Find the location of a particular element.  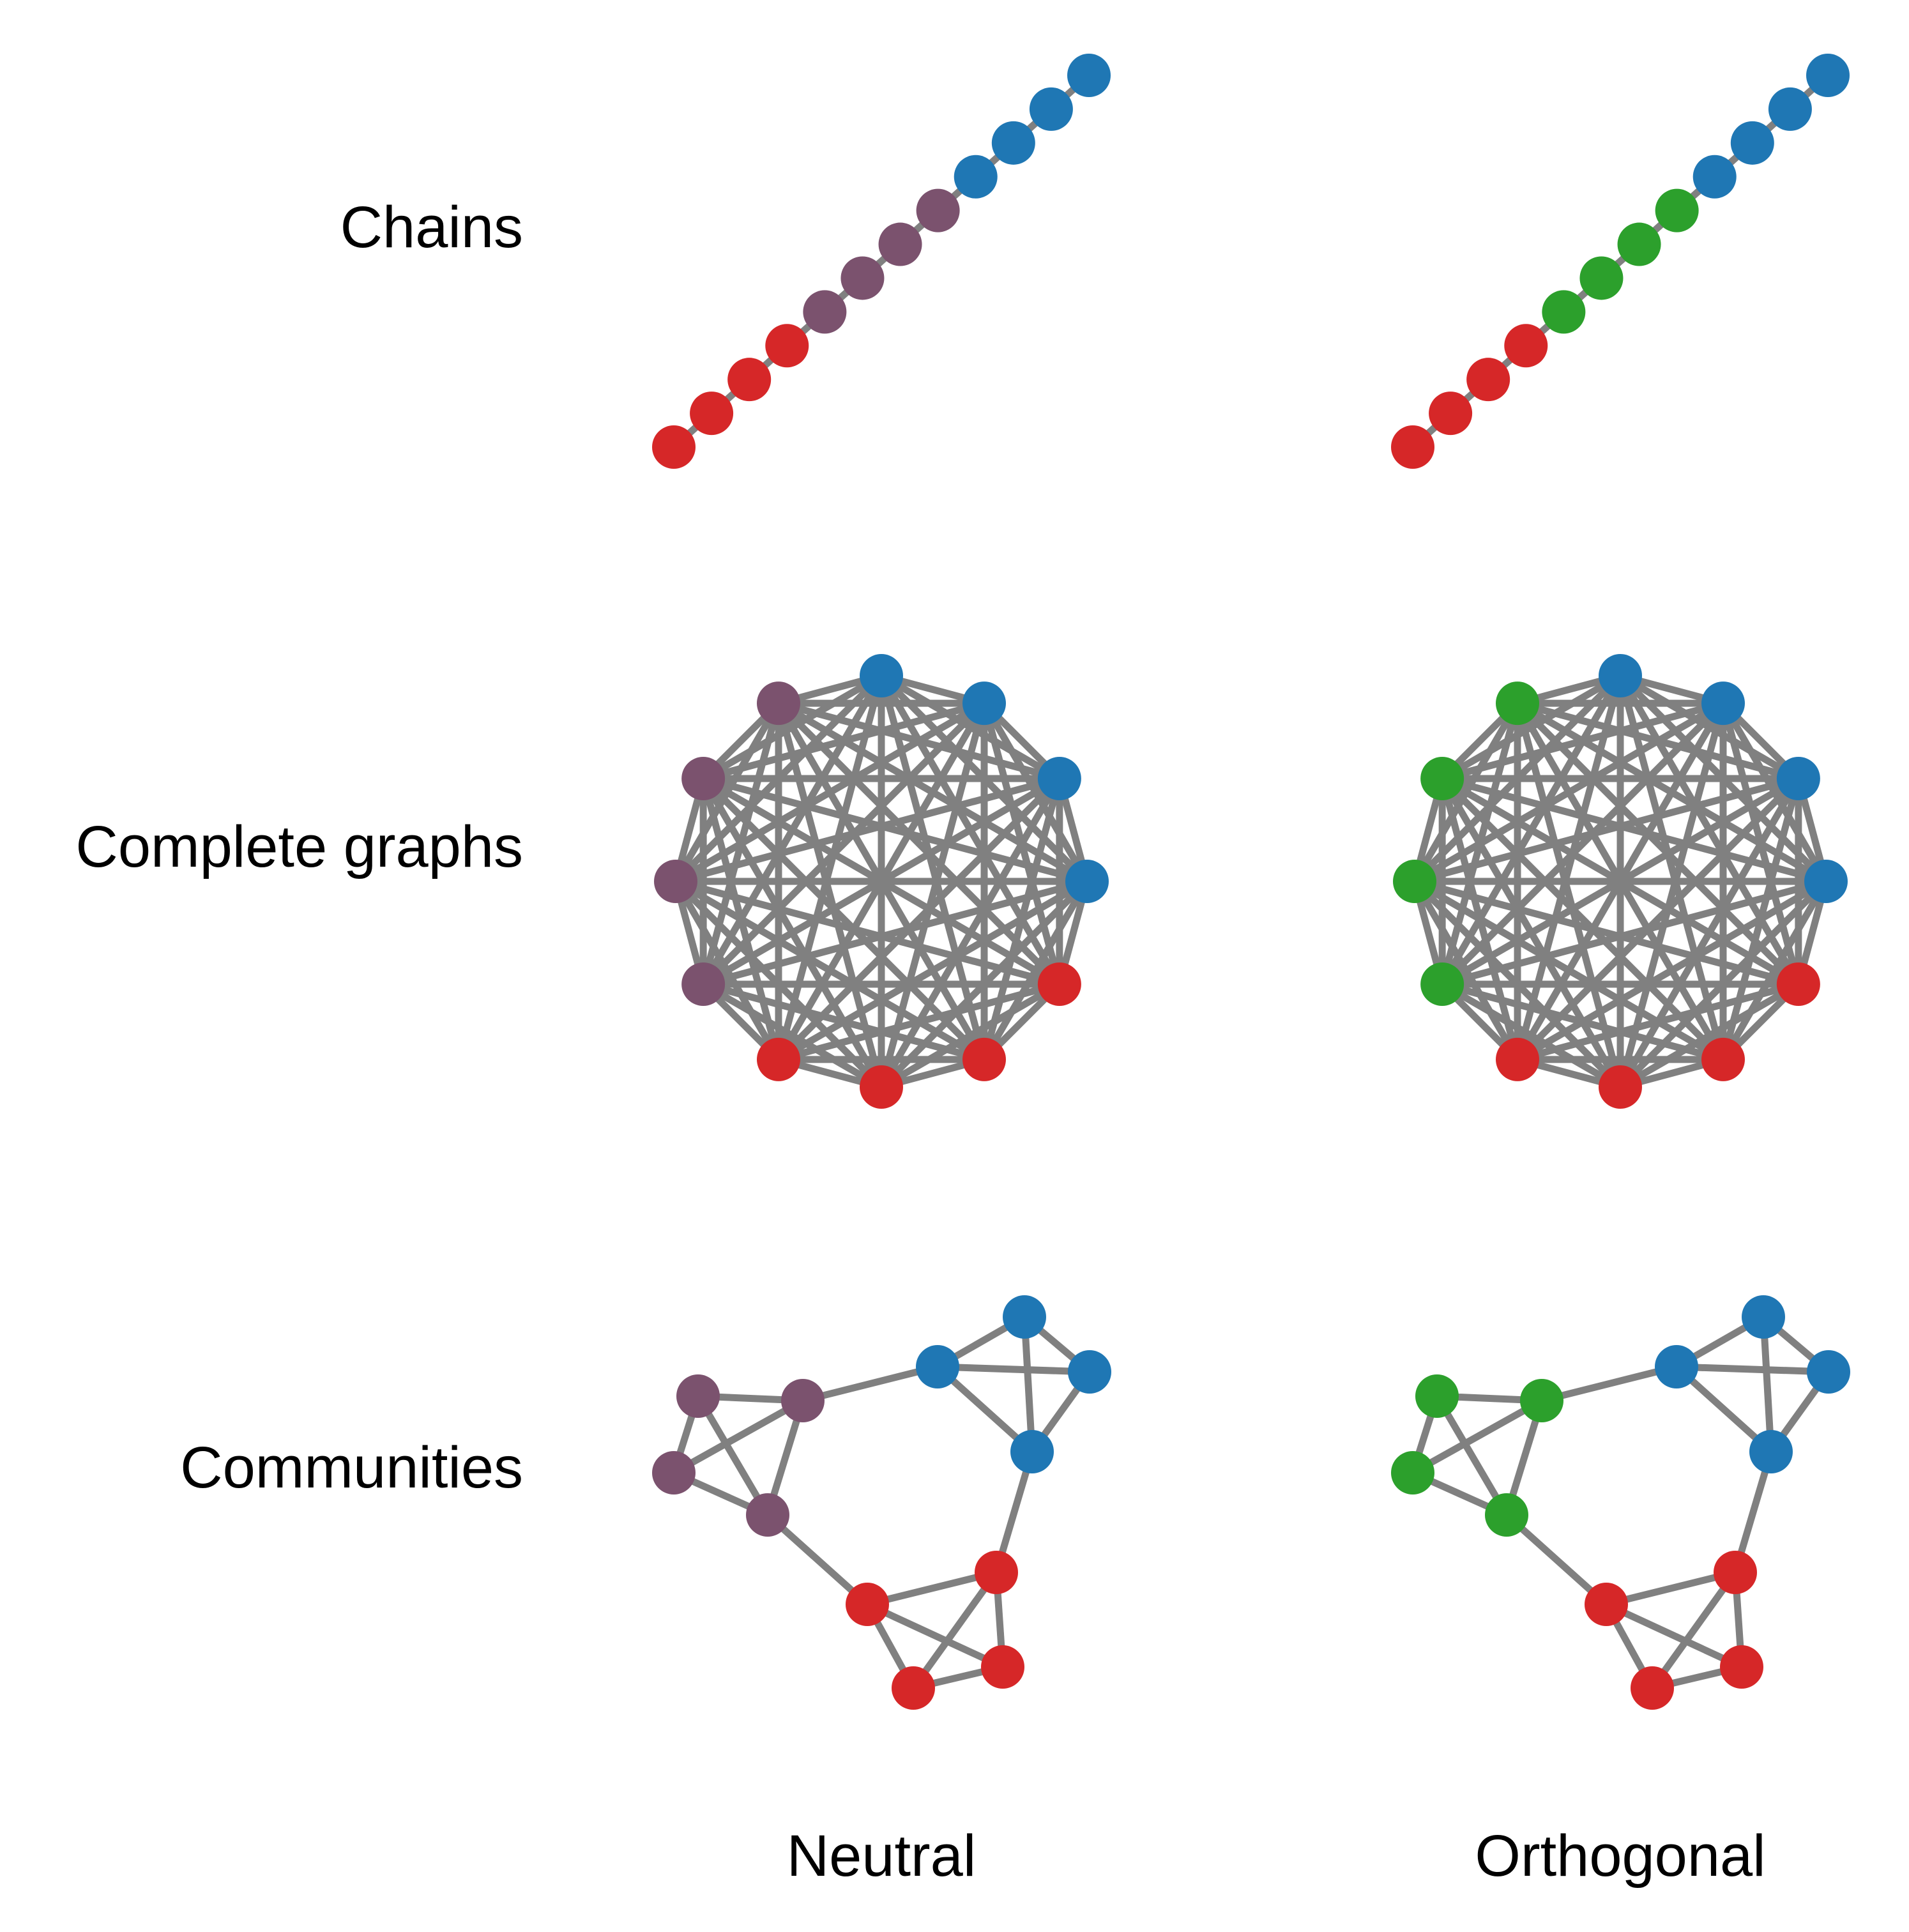

complete-graph-orthogonal is located at coordinates (1620, 881).